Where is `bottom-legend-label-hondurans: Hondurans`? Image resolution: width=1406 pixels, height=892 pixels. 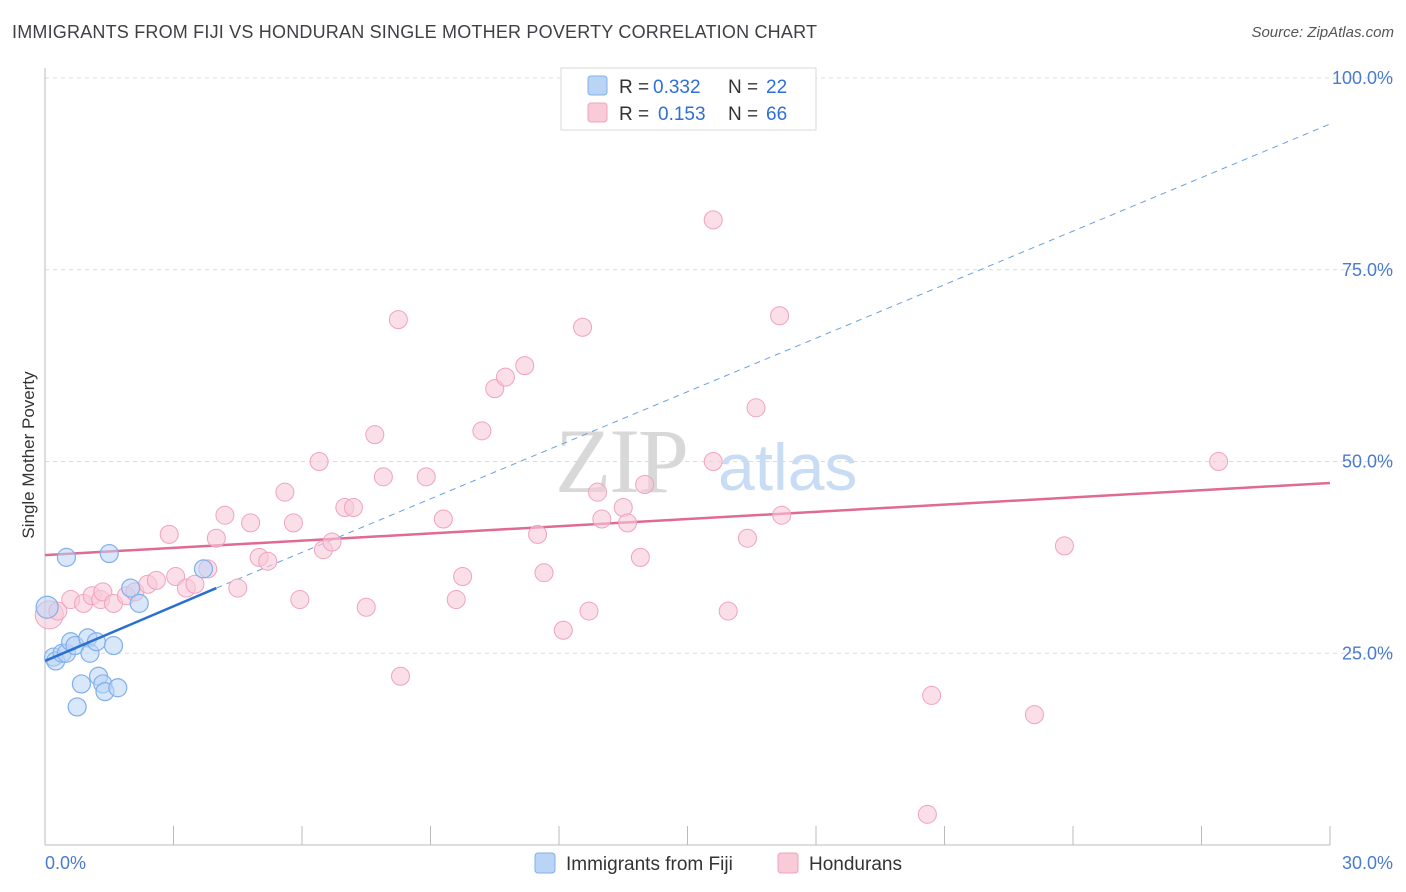
bottom-legend-label-hondurans: Hondurans is located at coordinates (855, 864).